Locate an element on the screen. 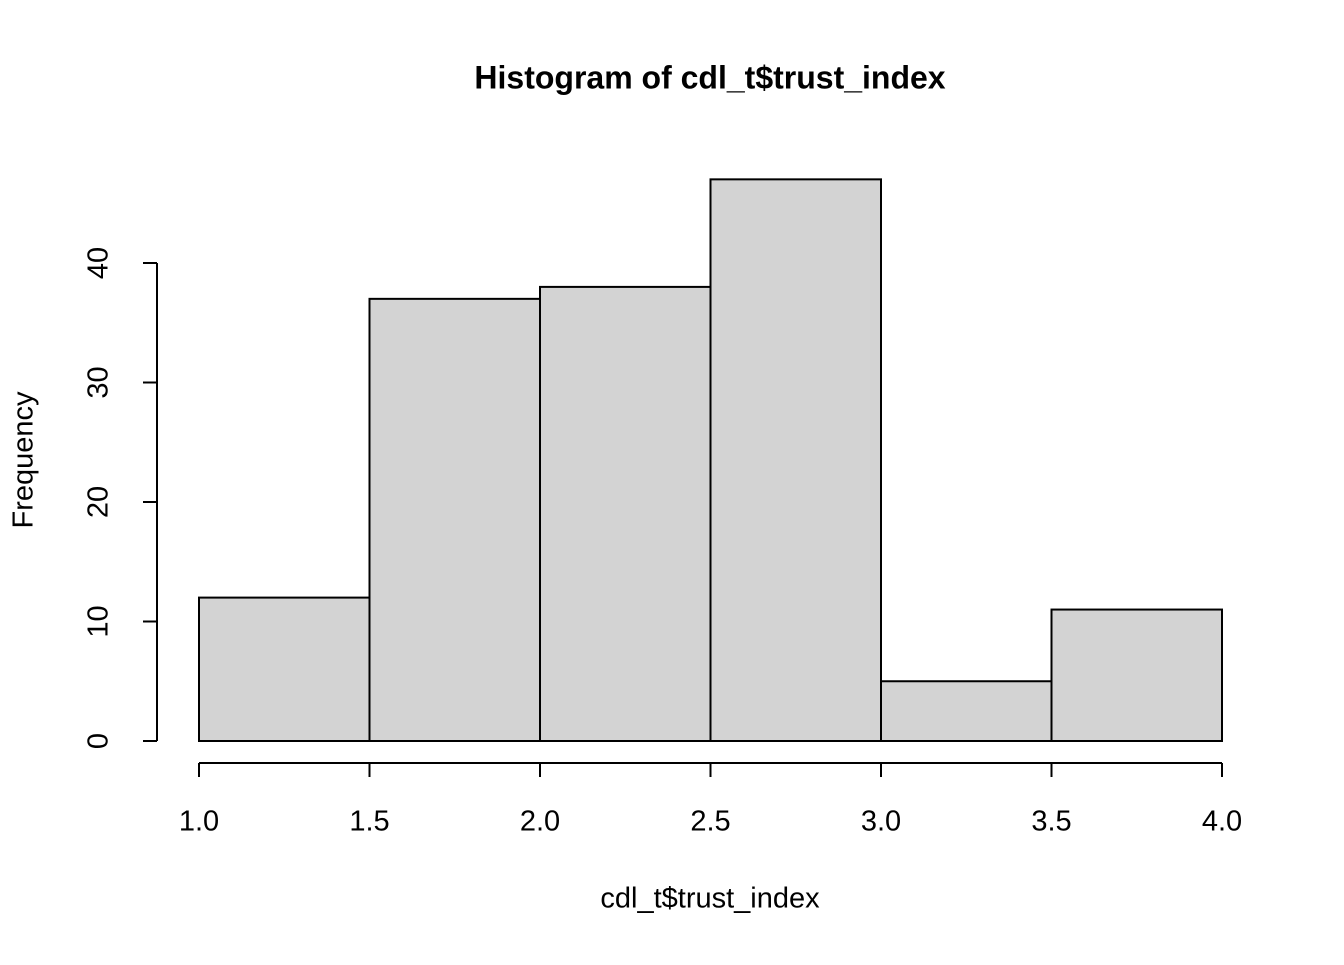 This screenshot has height=965, width=1344. y-tick-label: 10 is located at coordinates (99, 621).